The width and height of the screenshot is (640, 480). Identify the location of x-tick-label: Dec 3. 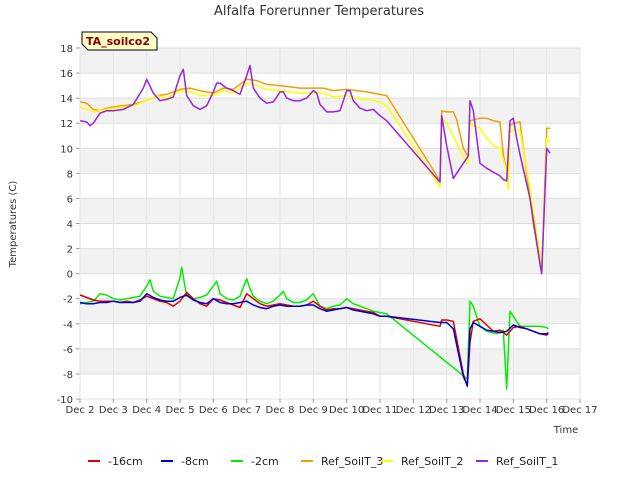
(113, 410).